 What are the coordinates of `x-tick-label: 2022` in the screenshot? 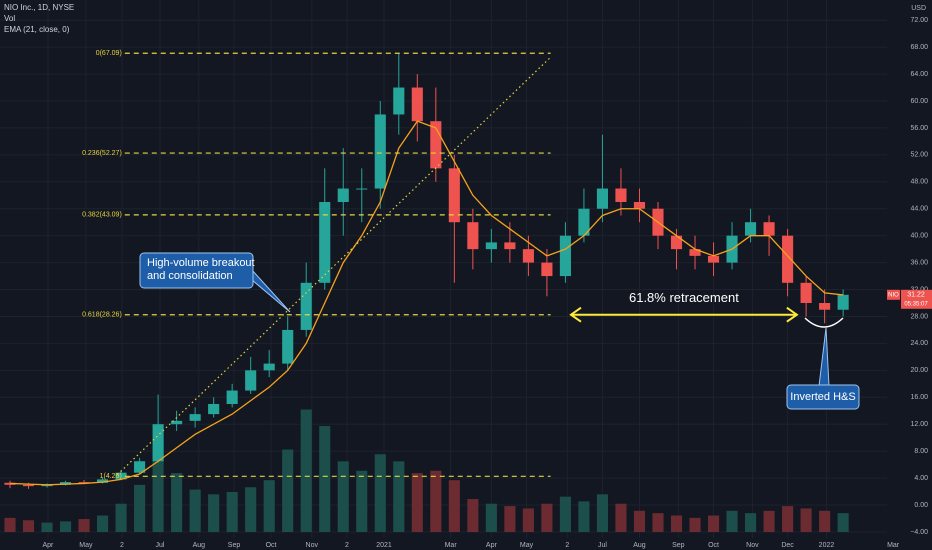 It's located at (827, 545).